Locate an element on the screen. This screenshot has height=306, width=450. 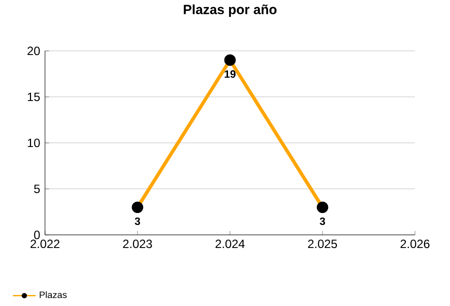
data-label: 19 is located at coordinates (230, 74).